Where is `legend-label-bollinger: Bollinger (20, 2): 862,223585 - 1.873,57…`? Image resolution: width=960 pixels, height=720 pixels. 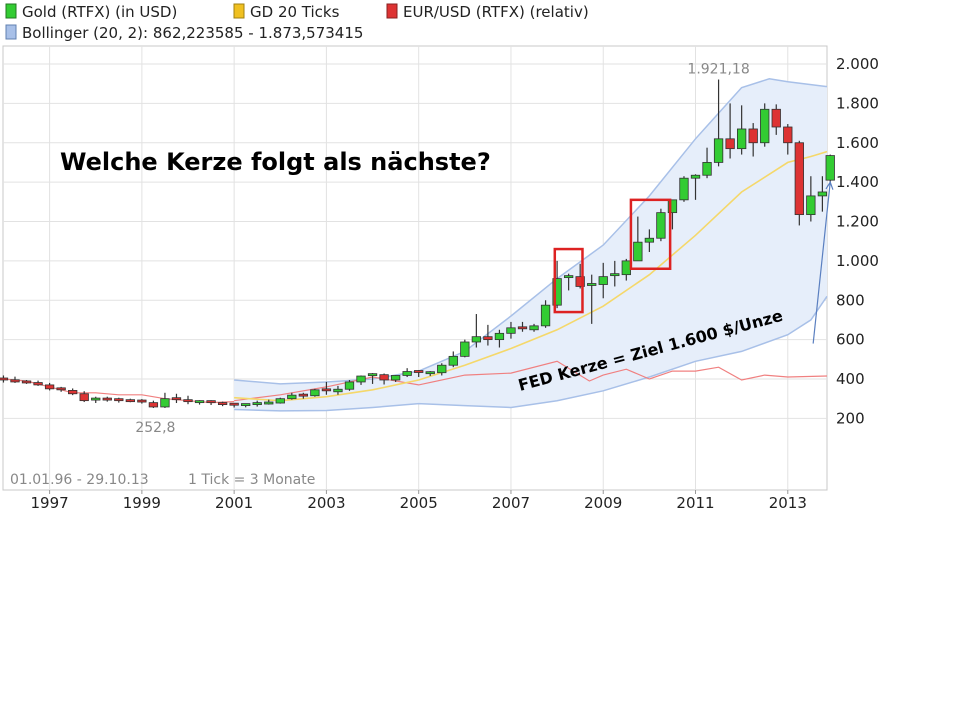
legend-label-bollinger: Bollinger (20, 2): 862,223585 - 1.873,57… is located at coordinates (192, 33).